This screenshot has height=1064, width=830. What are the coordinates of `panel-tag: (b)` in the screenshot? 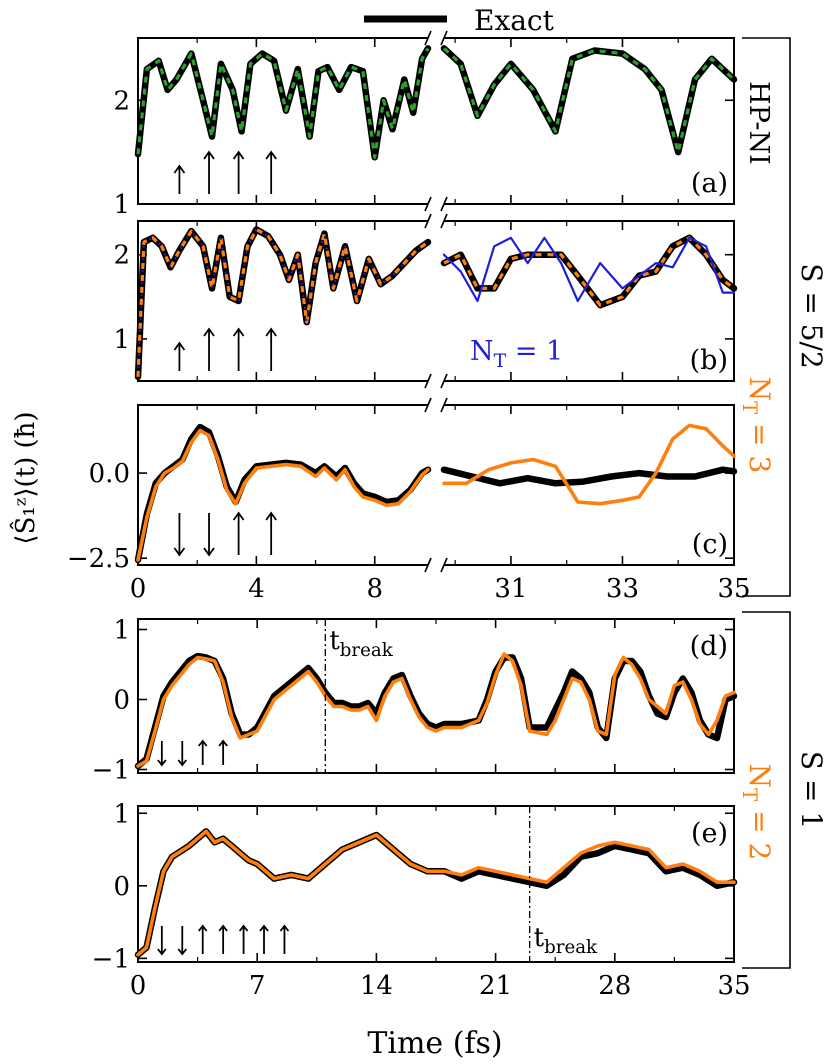 It's located at (709, 360).